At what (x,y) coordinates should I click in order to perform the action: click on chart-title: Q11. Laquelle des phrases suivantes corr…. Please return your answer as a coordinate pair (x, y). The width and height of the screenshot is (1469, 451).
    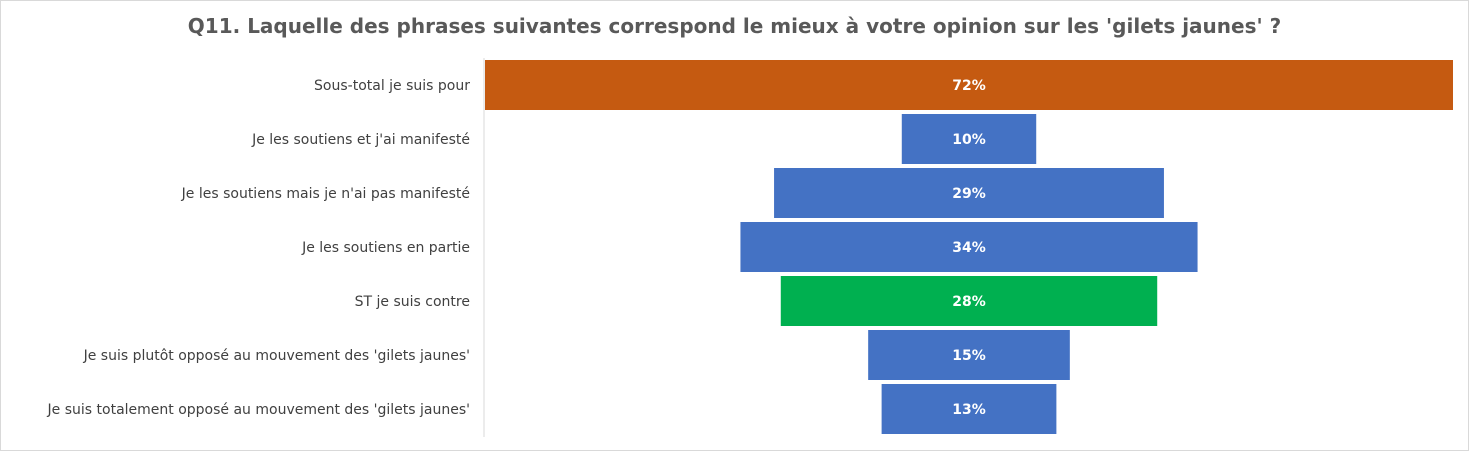
    Looking at the image, I should click on (734, 26).